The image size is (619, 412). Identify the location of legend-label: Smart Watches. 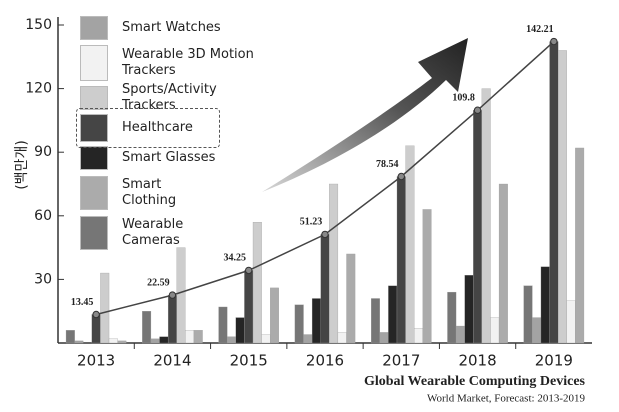
(171, 27).